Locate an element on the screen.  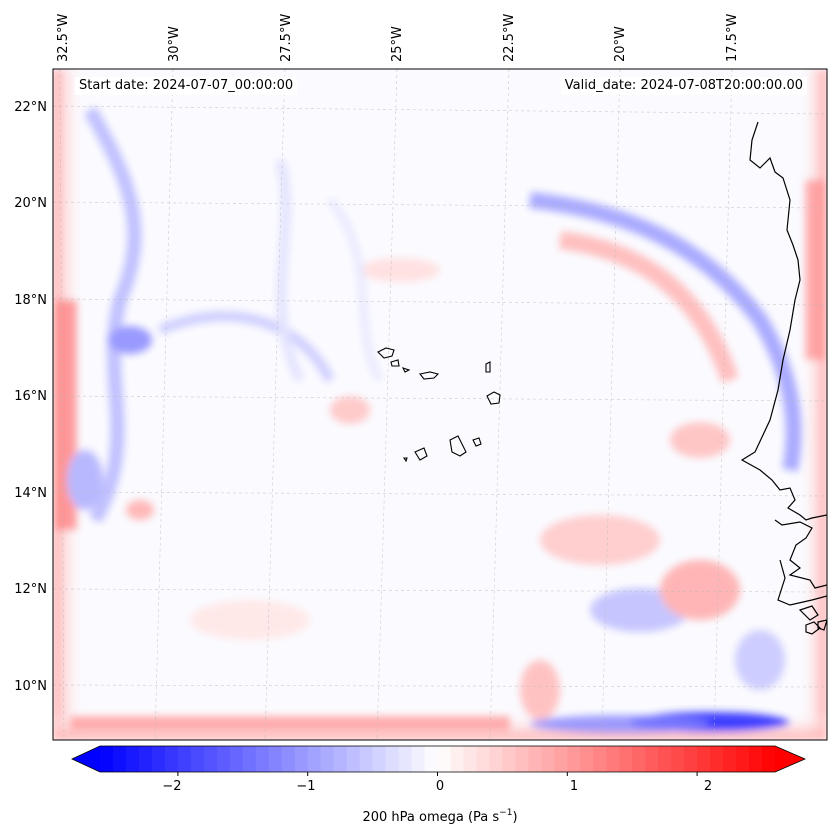
colorbar-tick-label: −1 is located at coordinates (305, 786).